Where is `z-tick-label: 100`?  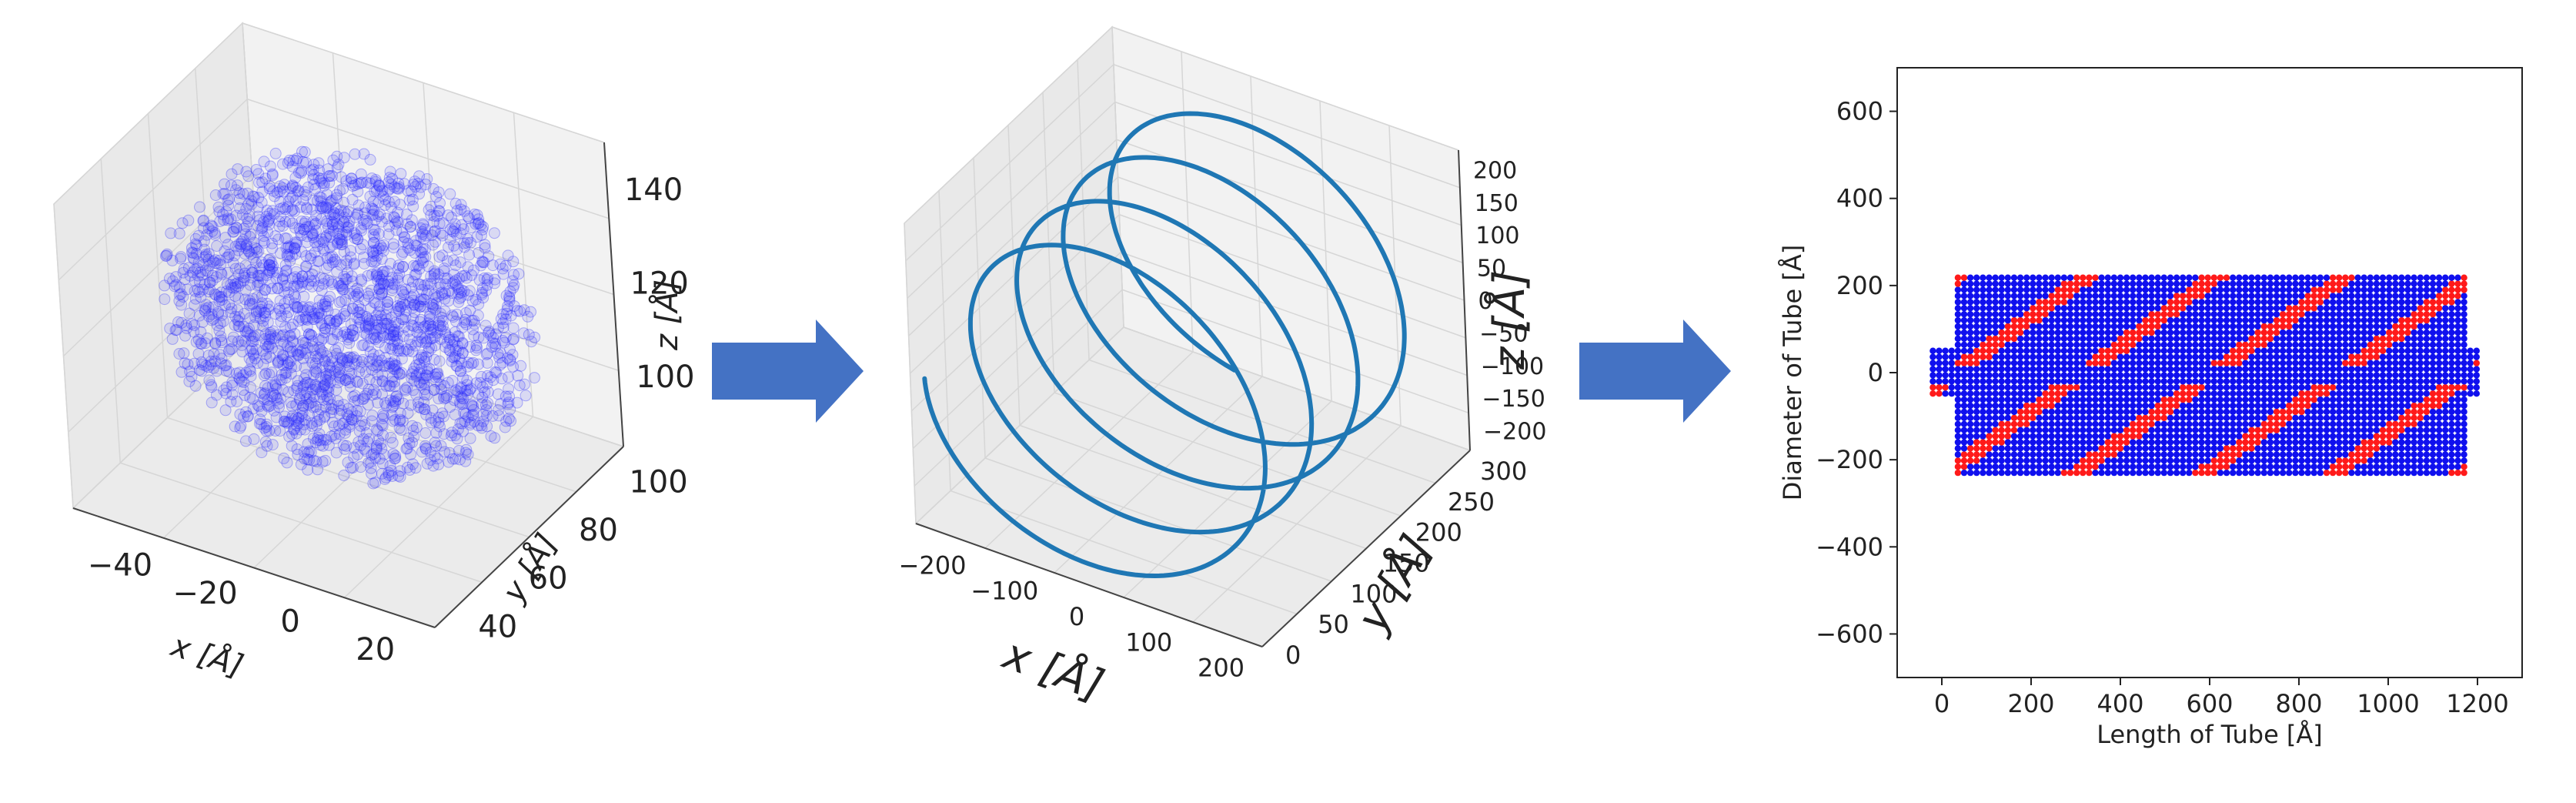 z-tick-label: 100 is located at coordinates (665, 377).